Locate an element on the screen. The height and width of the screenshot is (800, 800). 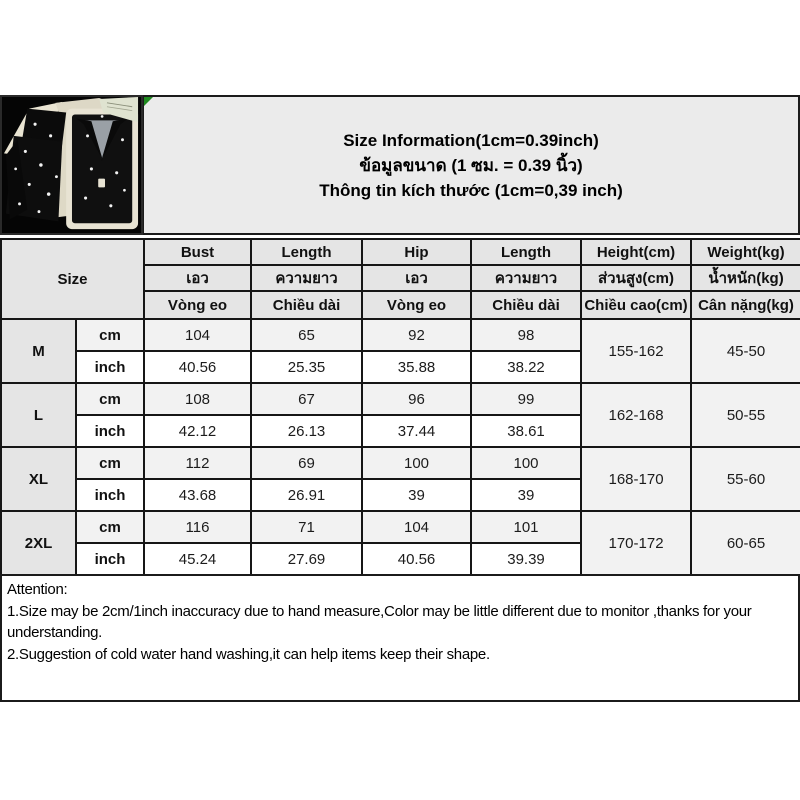
title-english: Size Information(1cm=0.39inch) is located at coordinates (471, 140).